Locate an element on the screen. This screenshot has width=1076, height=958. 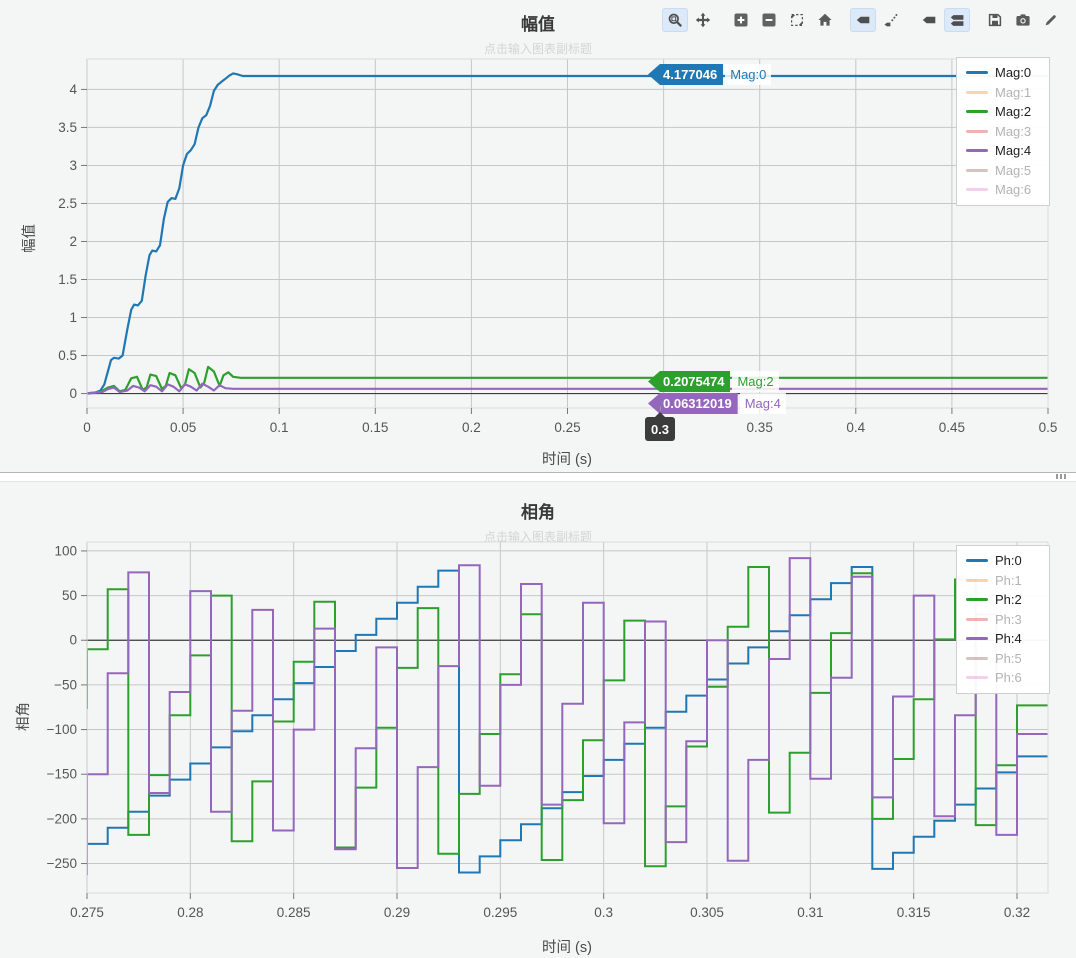
legend-item-Mag:6: Mag:6 is located at coordinates (1003, 190).